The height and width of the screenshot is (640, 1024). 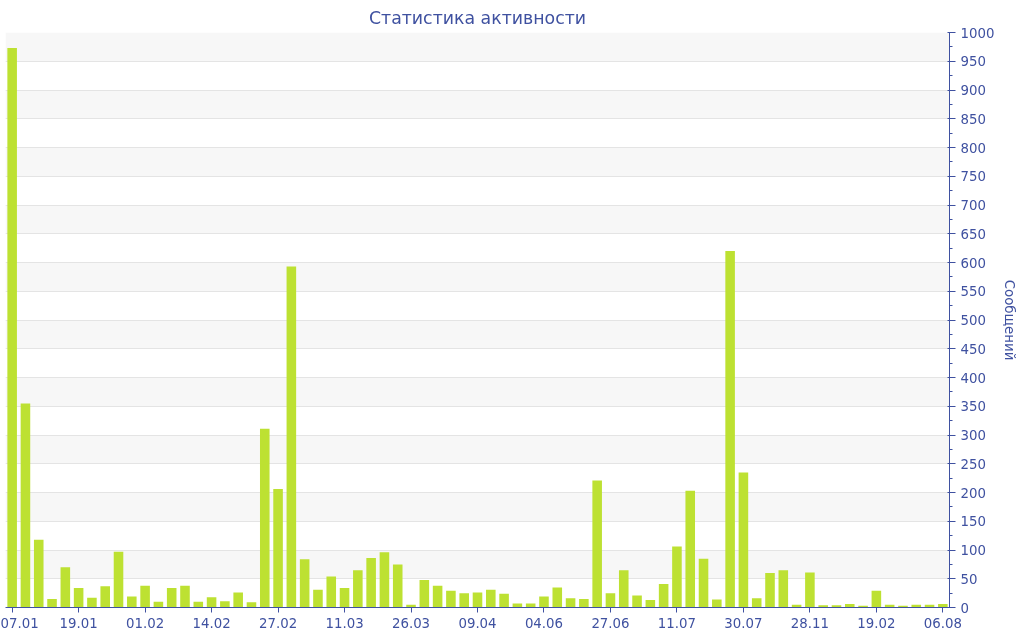 I want to click on y-tick-label: 750, so click(x=973, y=177).